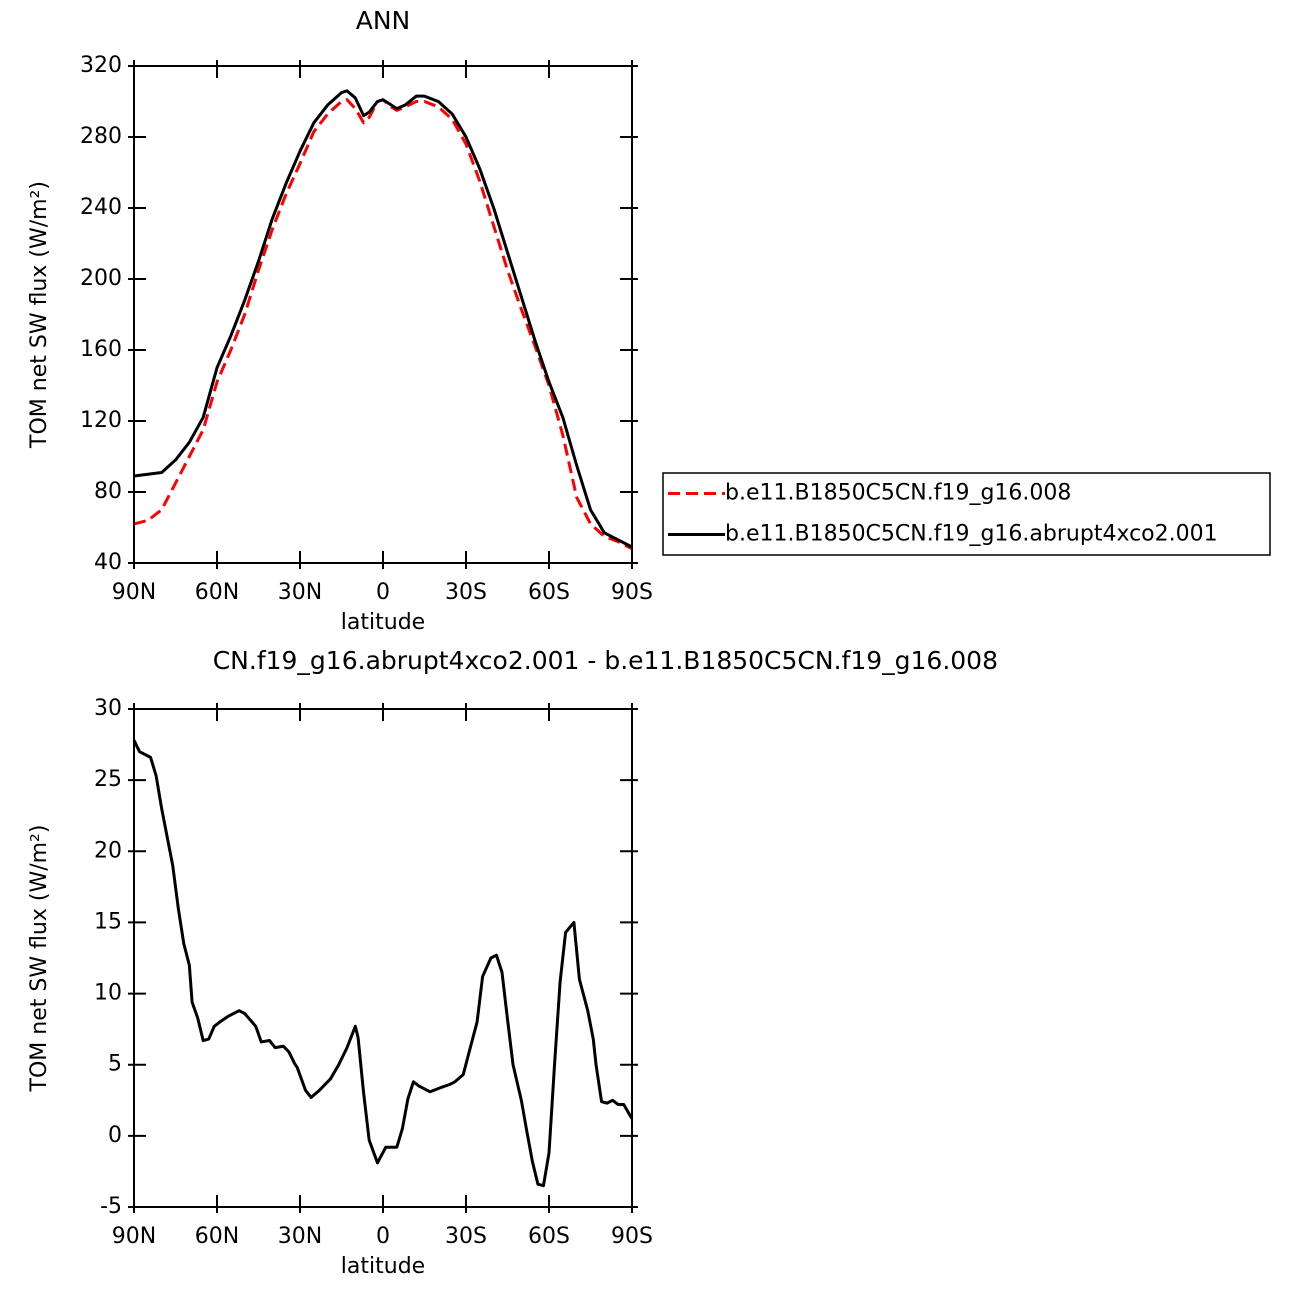 The width and height of the screenshot is (1297, 1297). I want to click on y-tick-label: 20, so click(108, 850).